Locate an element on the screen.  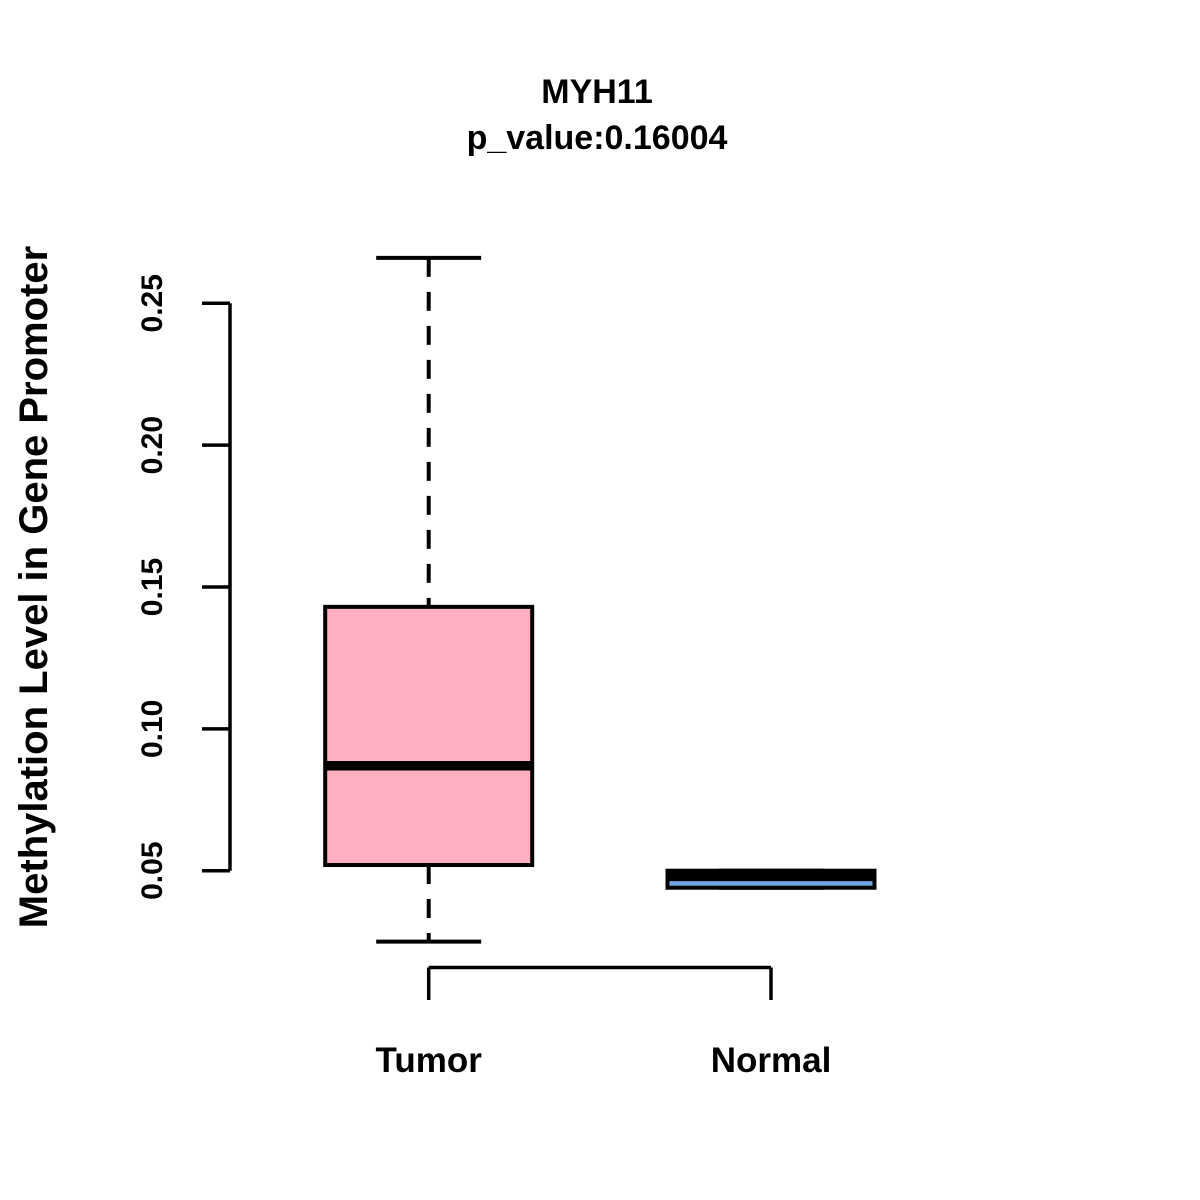
y-tick-label: 0.25 is located at coordinates (152, 303).